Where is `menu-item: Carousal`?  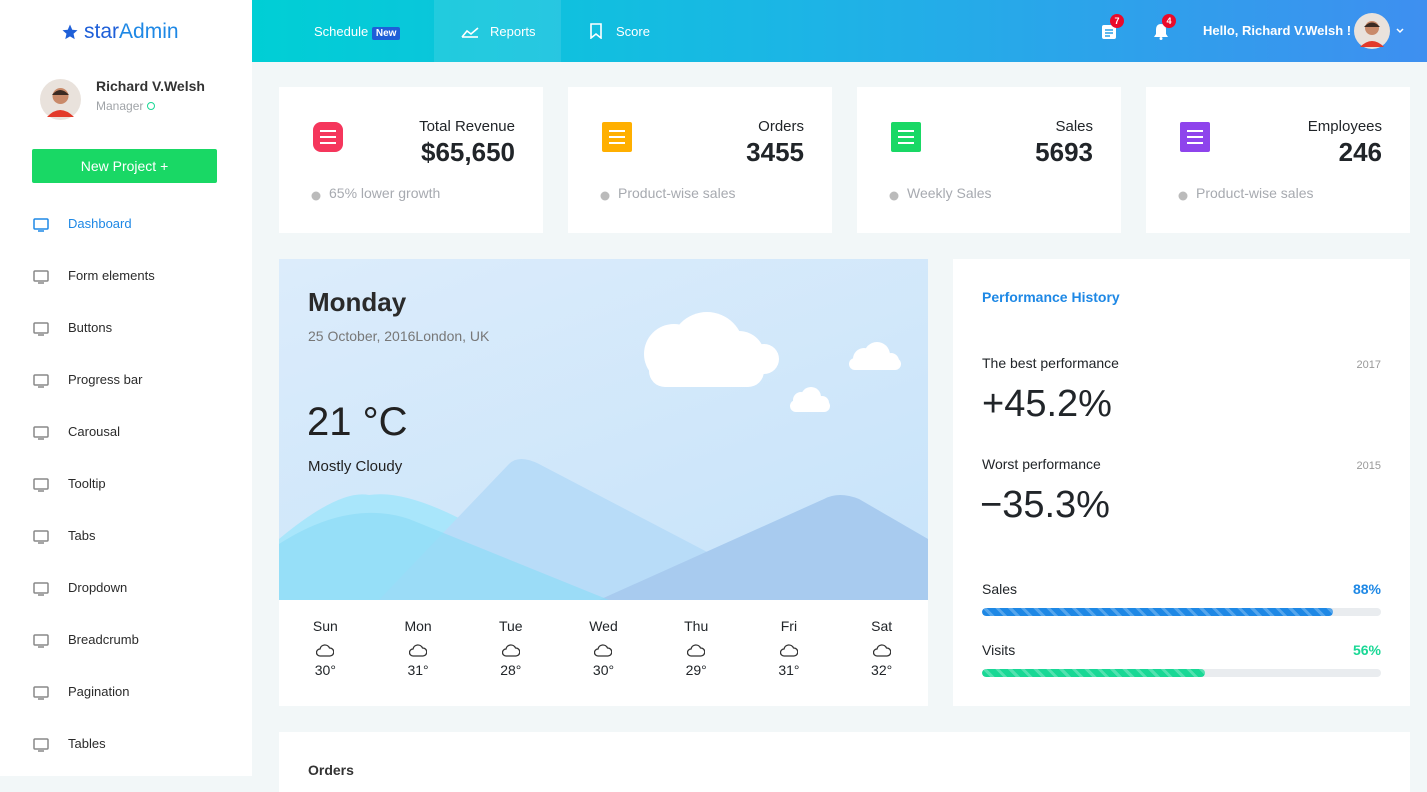 menu-item: Carousal is located at coordinates (94, 431).